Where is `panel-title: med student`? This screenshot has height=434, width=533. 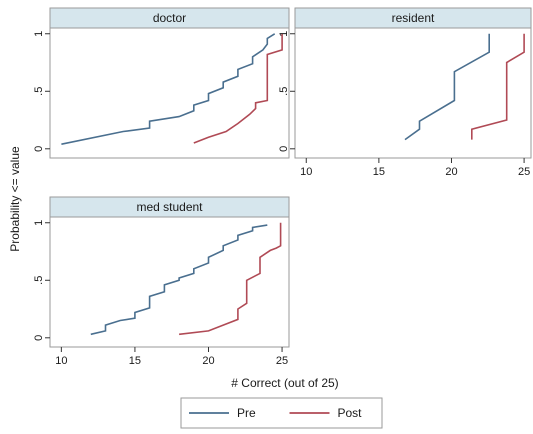
panel-title: med student is located at coordinates (169, 207).